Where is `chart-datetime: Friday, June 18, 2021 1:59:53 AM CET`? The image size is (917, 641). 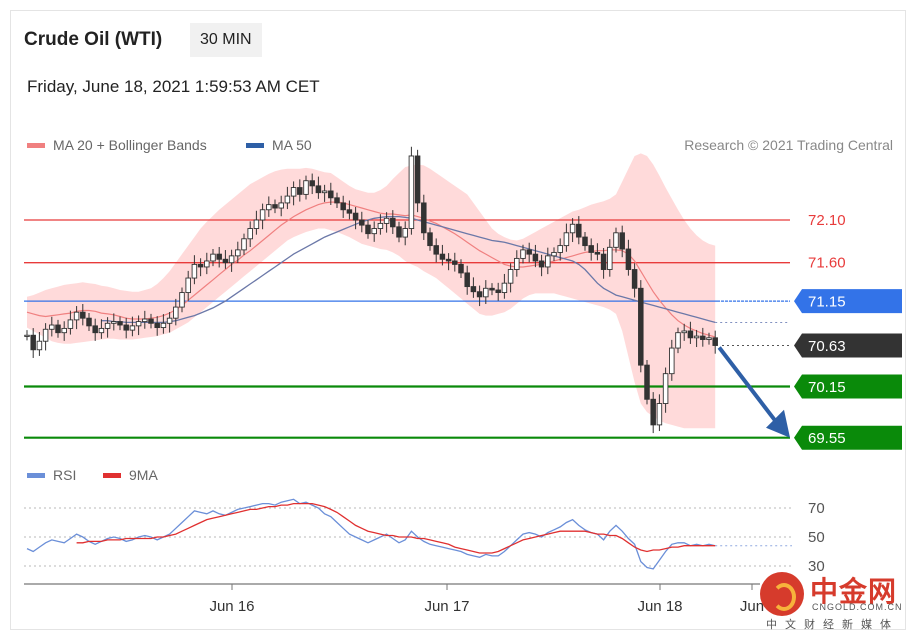 chart-datetime: Friday, June 18, 2021 1:59:53 AM CET is located at coordinates (173, 86).